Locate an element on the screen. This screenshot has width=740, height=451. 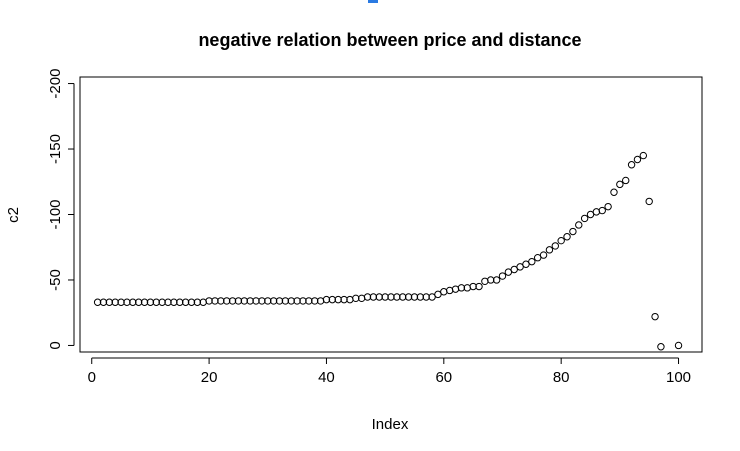
x-axis: 0 20 40 60 80 100 is located at coordinates (389, 371).